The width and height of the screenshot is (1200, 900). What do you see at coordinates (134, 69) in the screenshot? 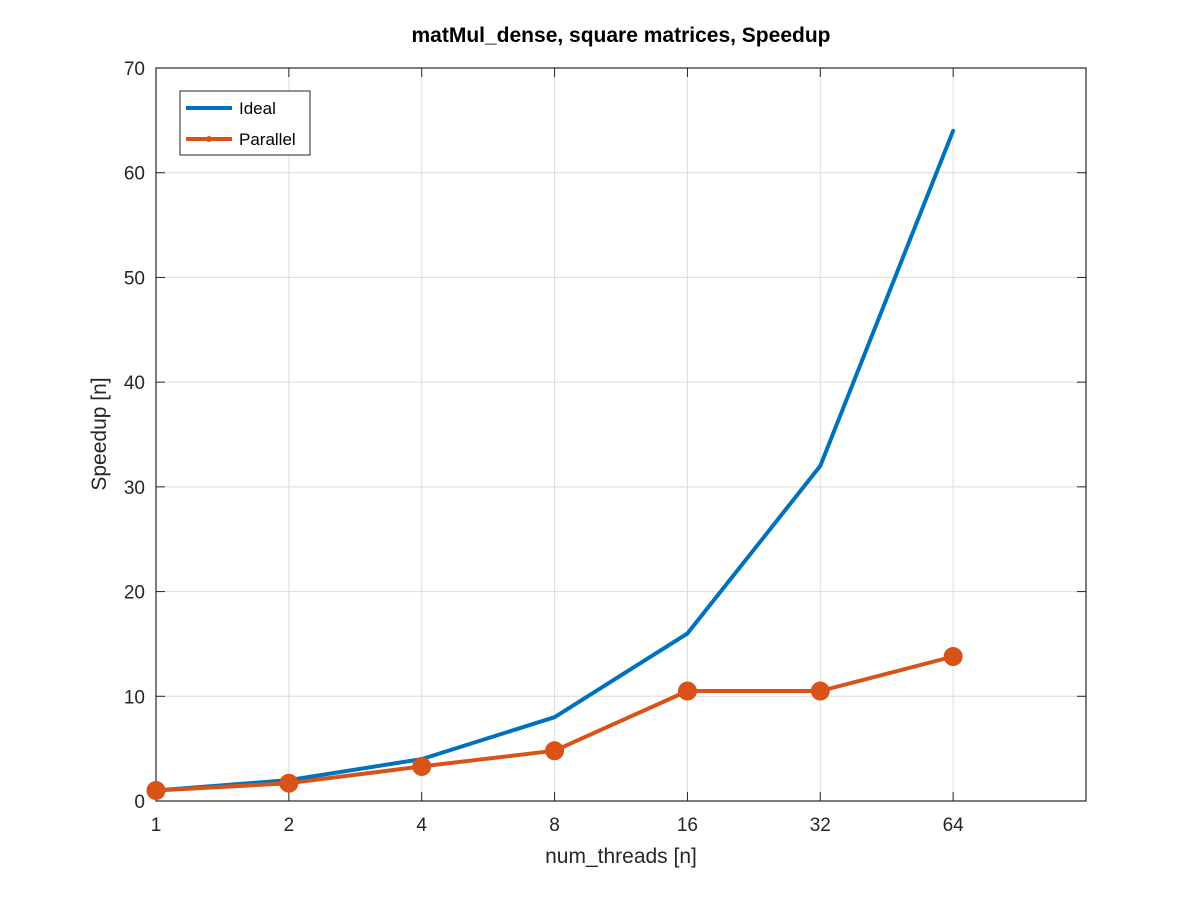
I see `y-tick-label: 70` at bounding box center [134, 69].